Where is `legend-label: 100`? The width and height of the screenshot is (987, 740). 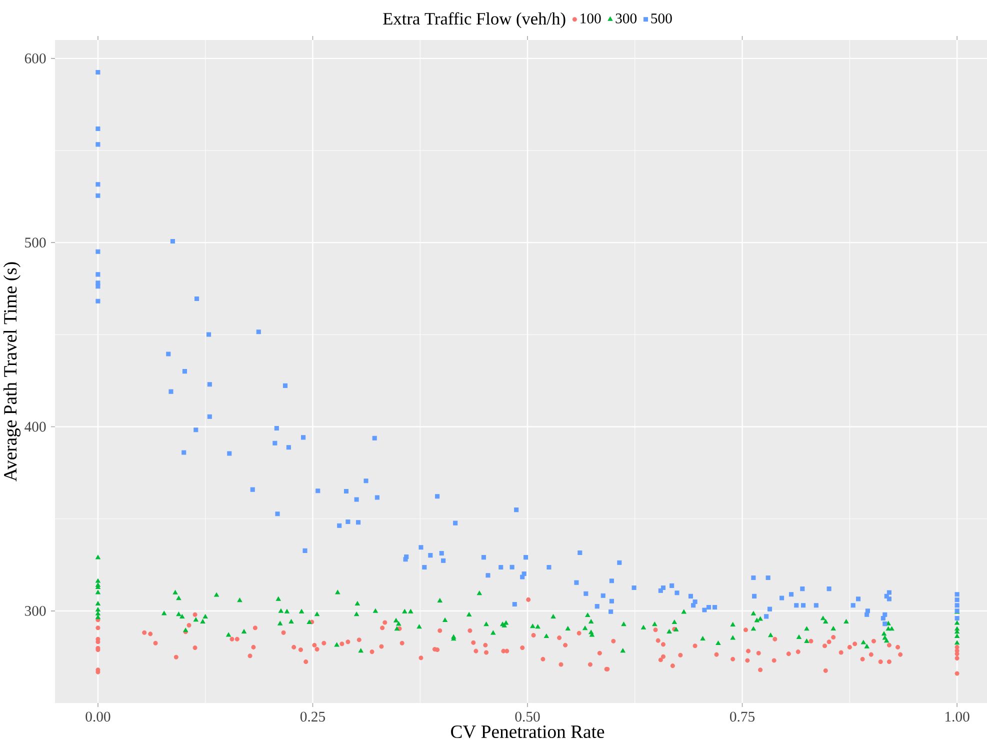 legend-label: 100 is located at coordinates (590, 18).